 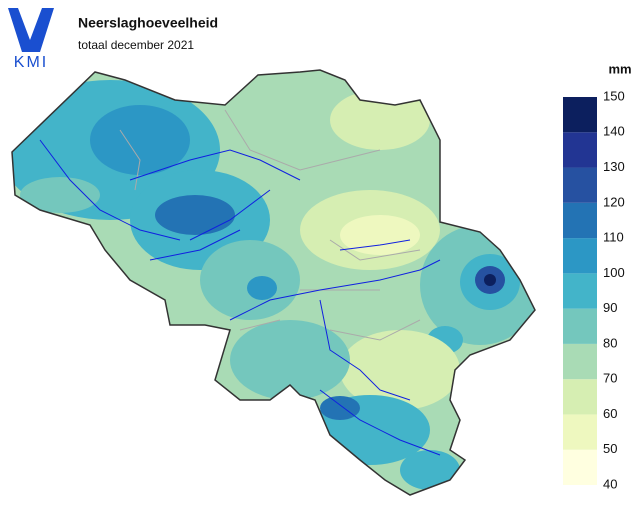 I want to click on map-title: Neerslaghoeveelheid, so click(x=148, y=23).